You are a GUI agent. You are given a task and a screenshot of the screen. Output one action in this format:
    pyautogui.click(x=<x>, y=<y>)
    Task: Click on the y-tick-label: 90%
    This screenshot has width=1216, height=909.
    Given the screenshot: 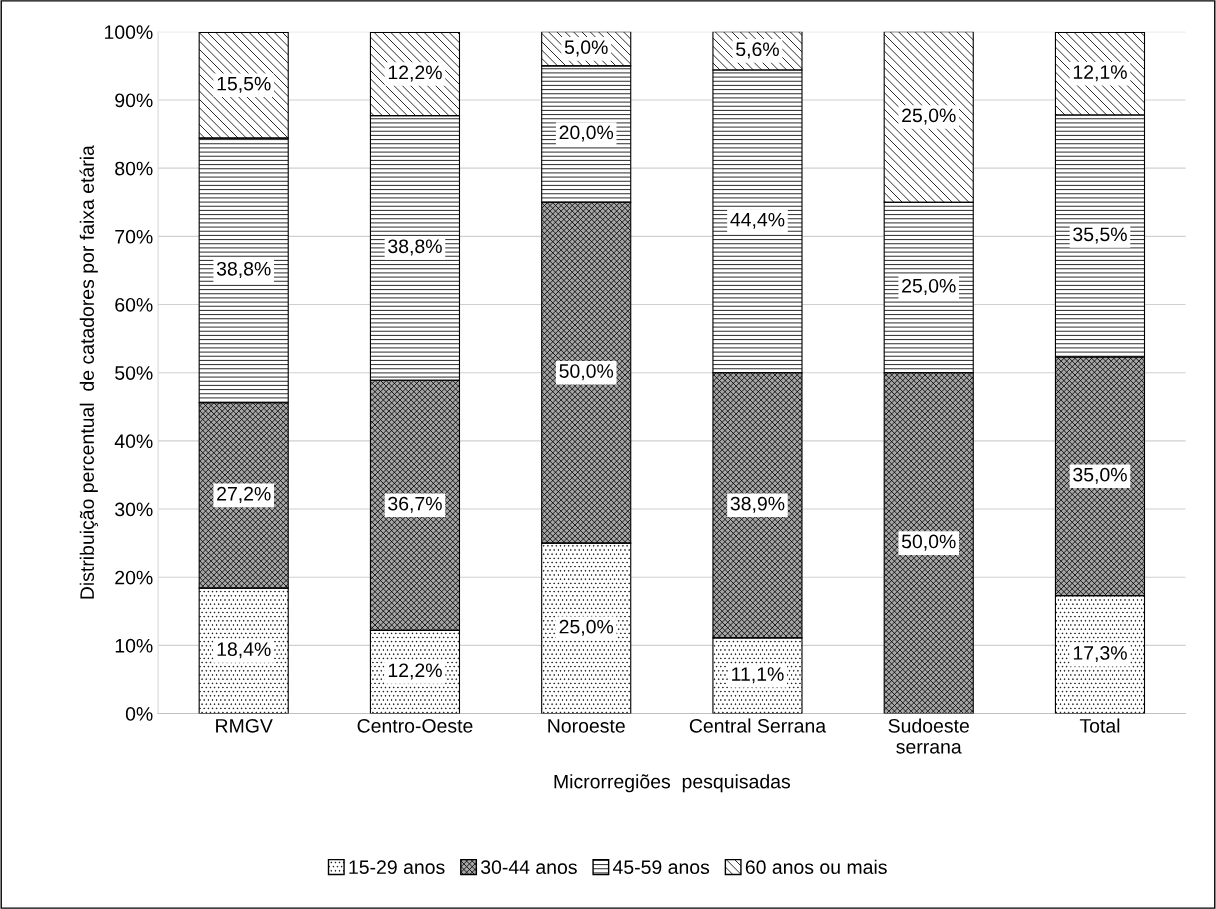 What is the action you would take?
    pyautogui.click(x=134, y=100)
    